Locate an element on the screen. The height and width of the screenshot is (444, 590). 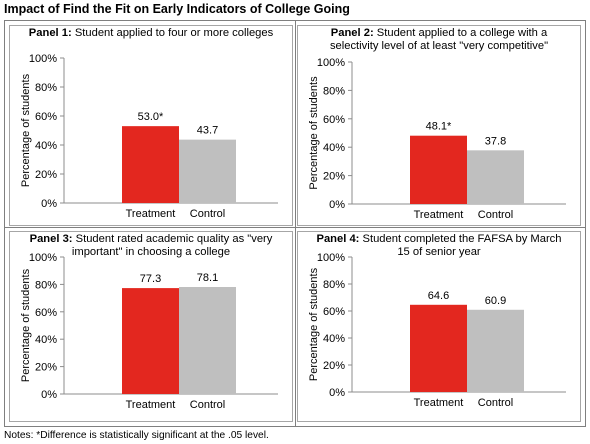
panel-title-line: Student rated academic quality as "very is located at coordinates (174, 239).